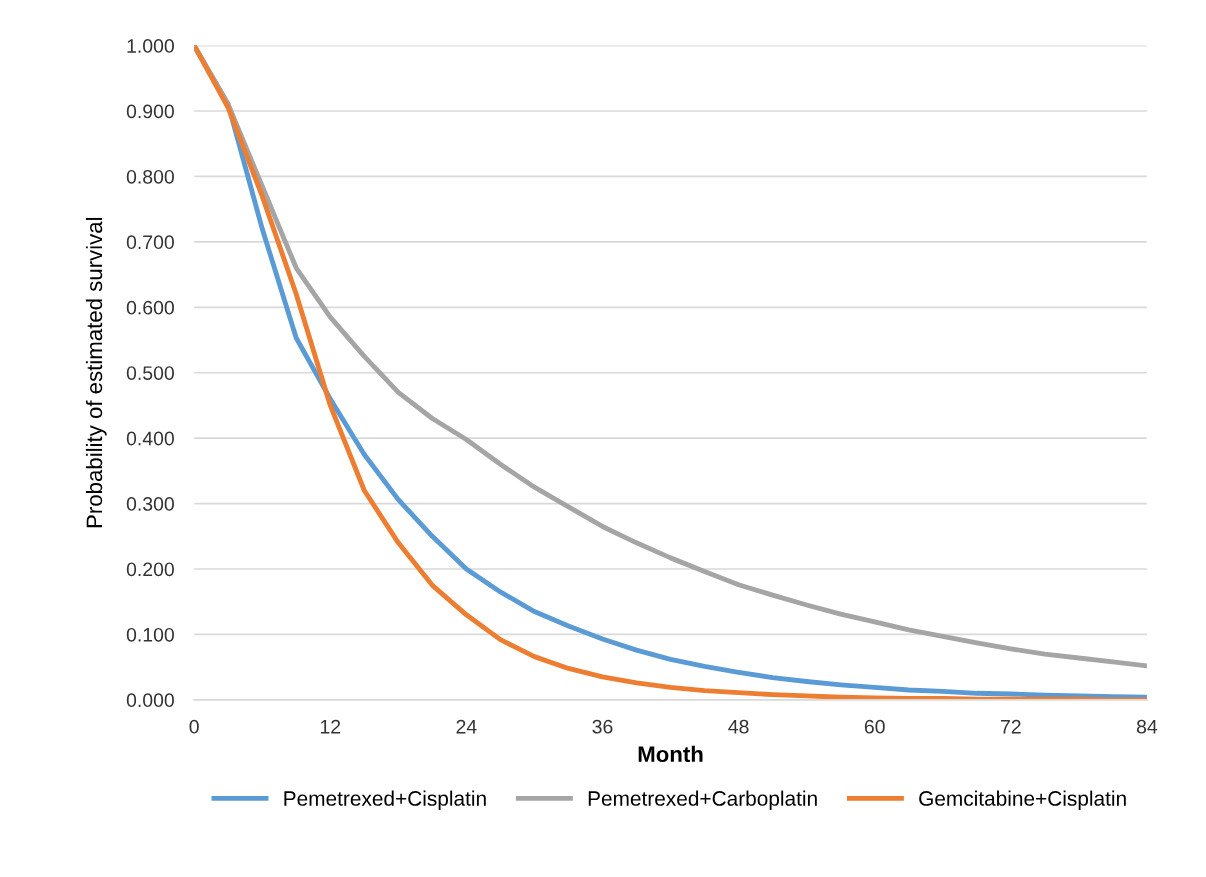 This screenshot has width=1206, height=877. I want to click on x-axis-title: Month, so click(670, 754).